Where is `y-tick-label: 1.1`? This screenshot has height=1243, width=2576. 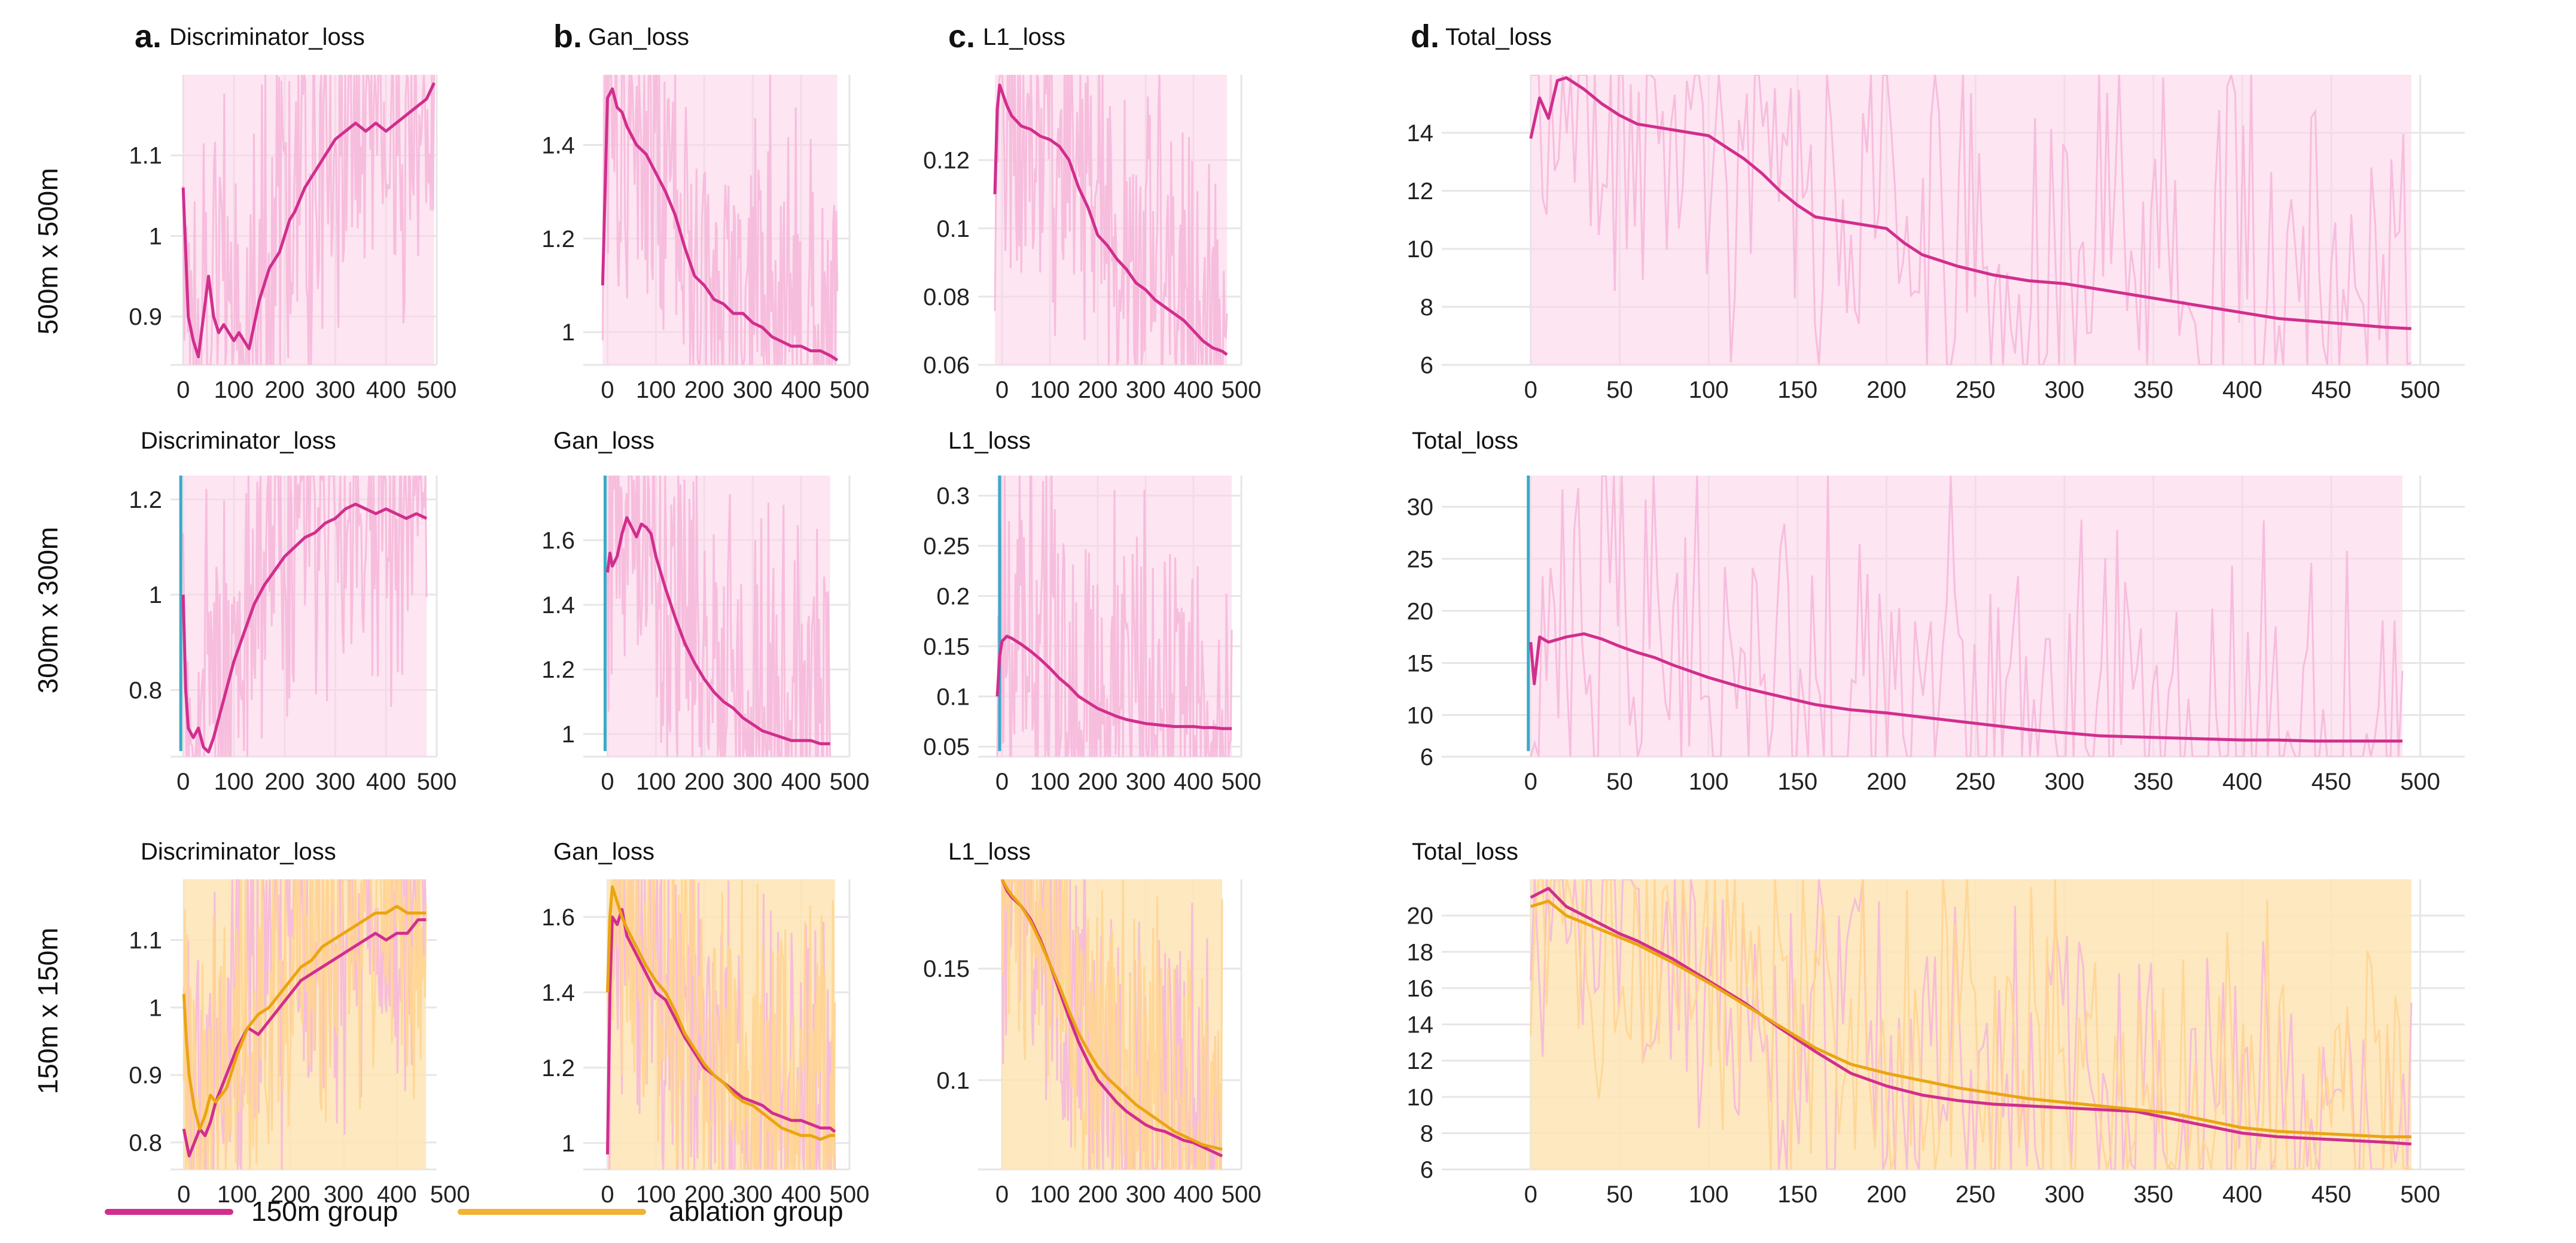
y-tick-label: 1.1 is located at coordinates (145, 941).